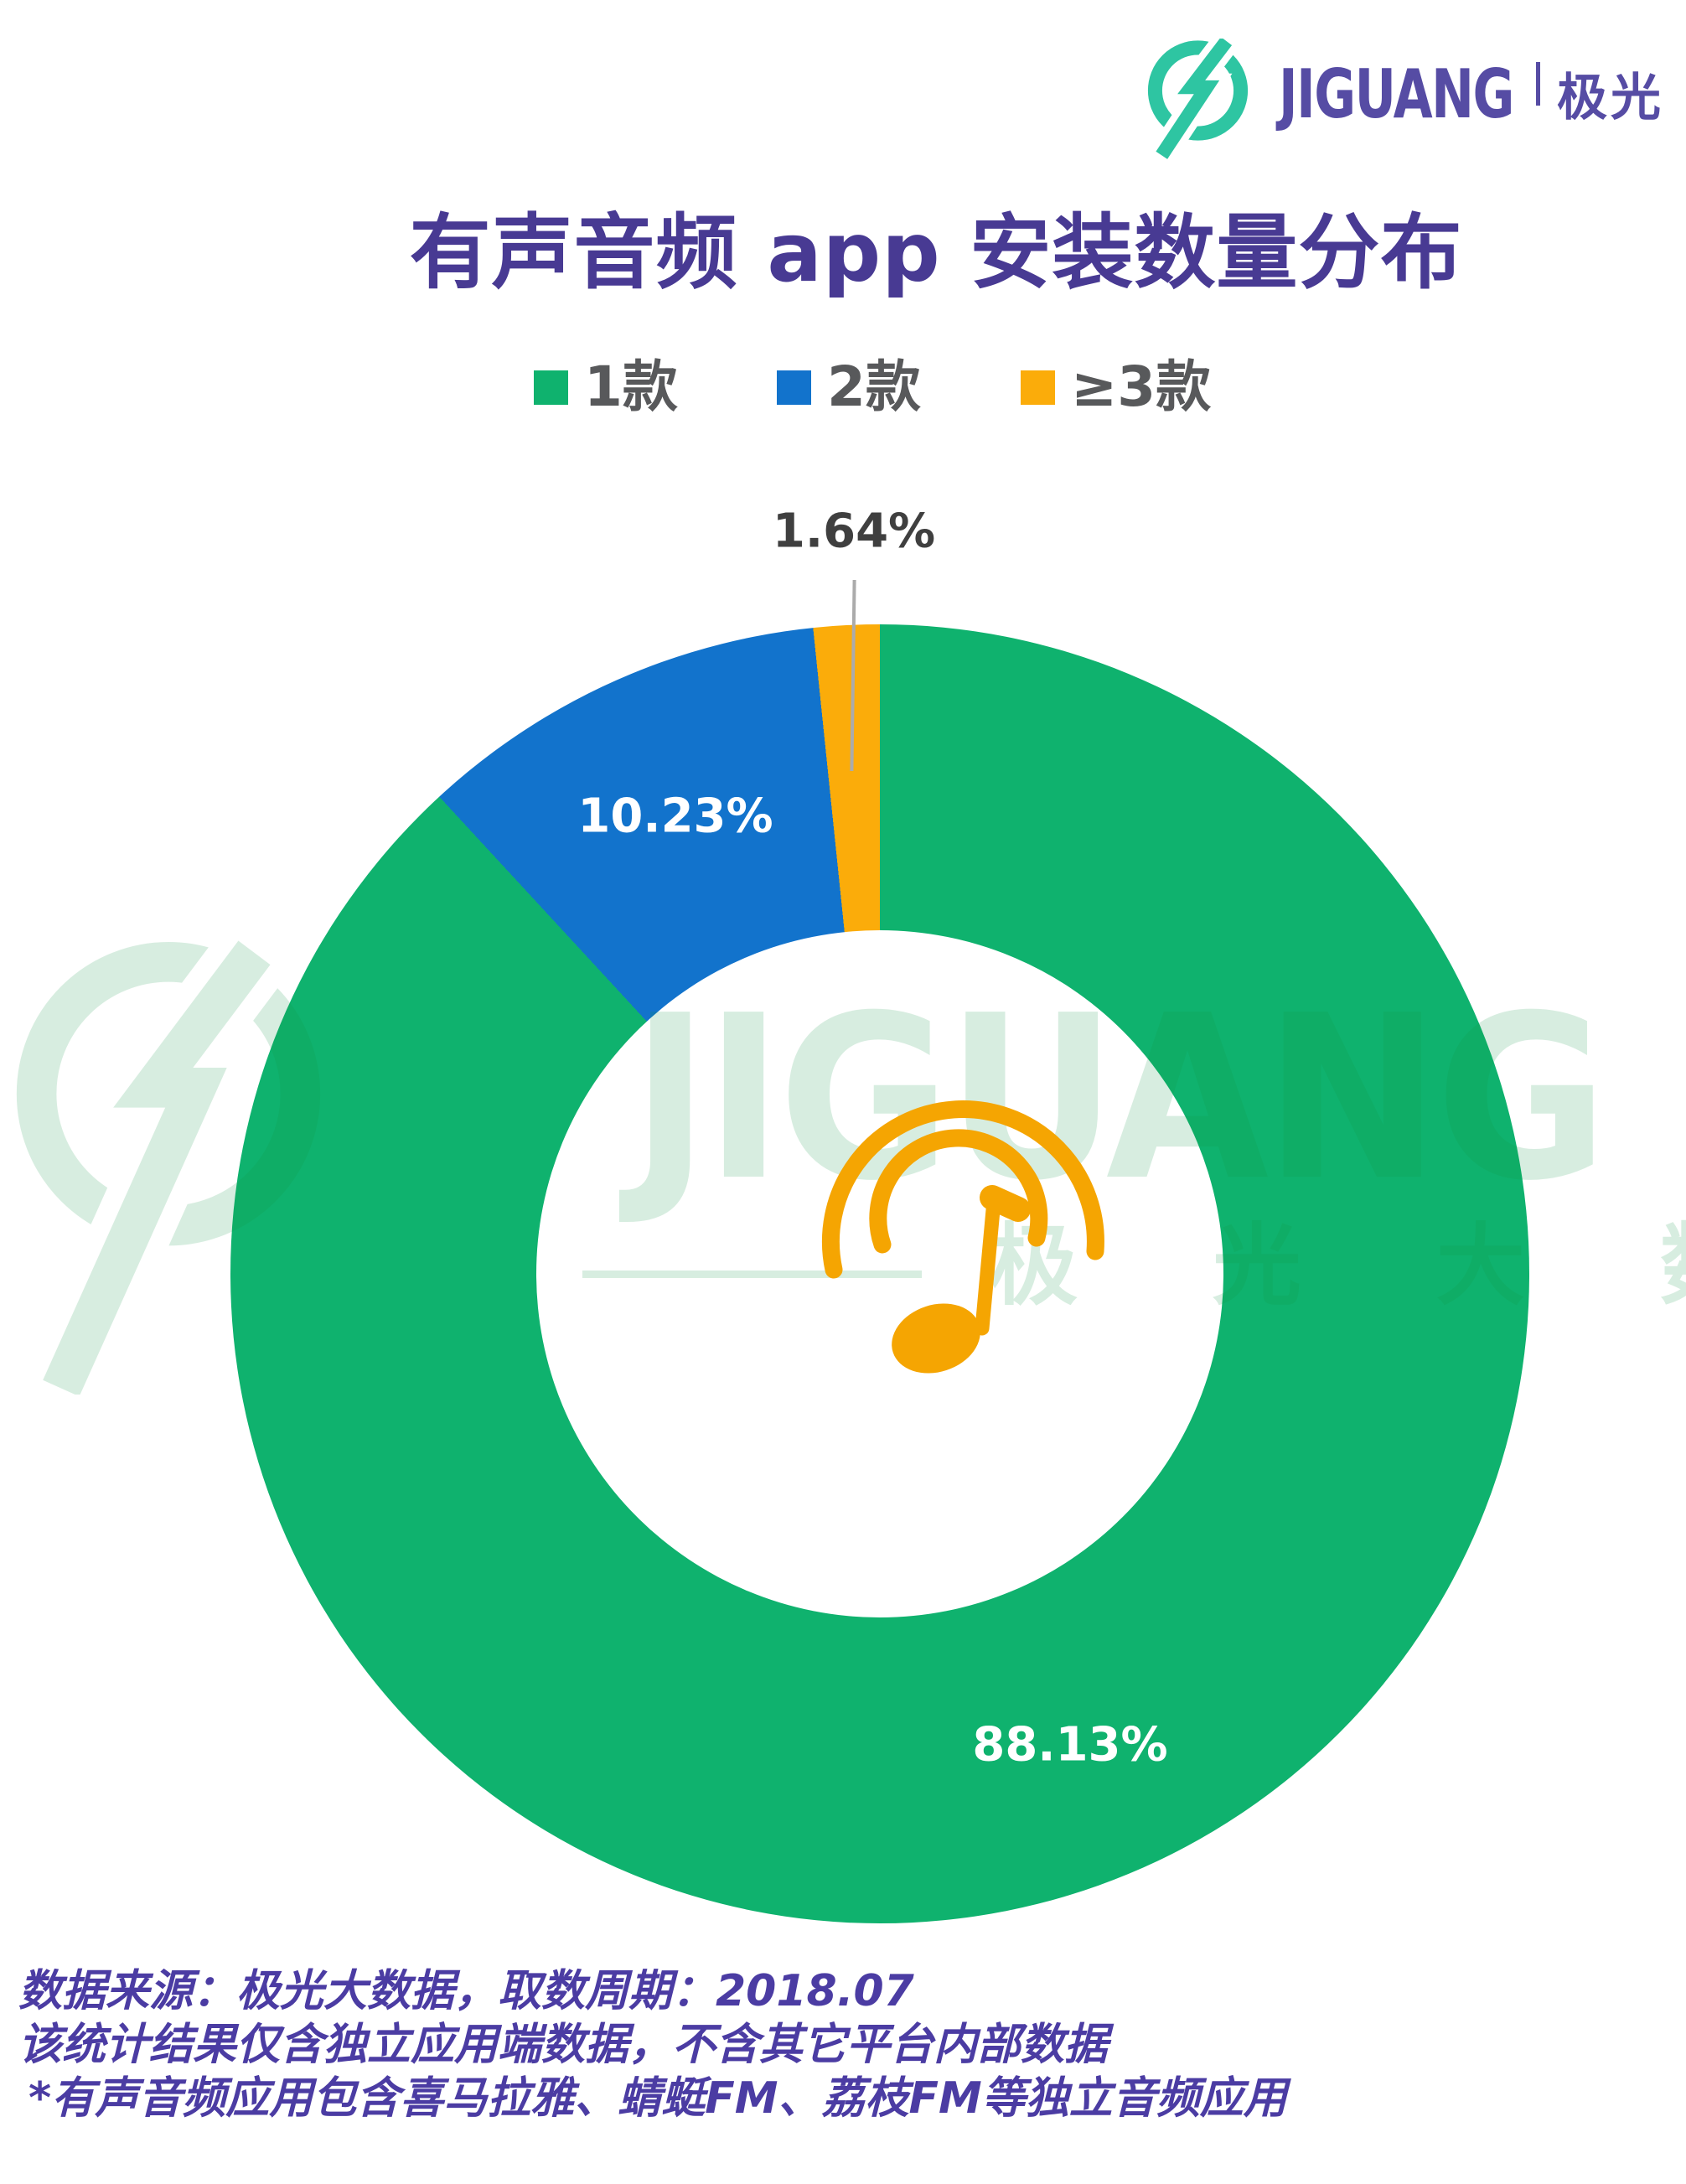 This screenshot has width=1686, height=2184. What do you see at coordinates (854, 531) in the screenshot?
I see `slice-label-3plus-kuan: 1.64%` at bounding box center [854, 531].